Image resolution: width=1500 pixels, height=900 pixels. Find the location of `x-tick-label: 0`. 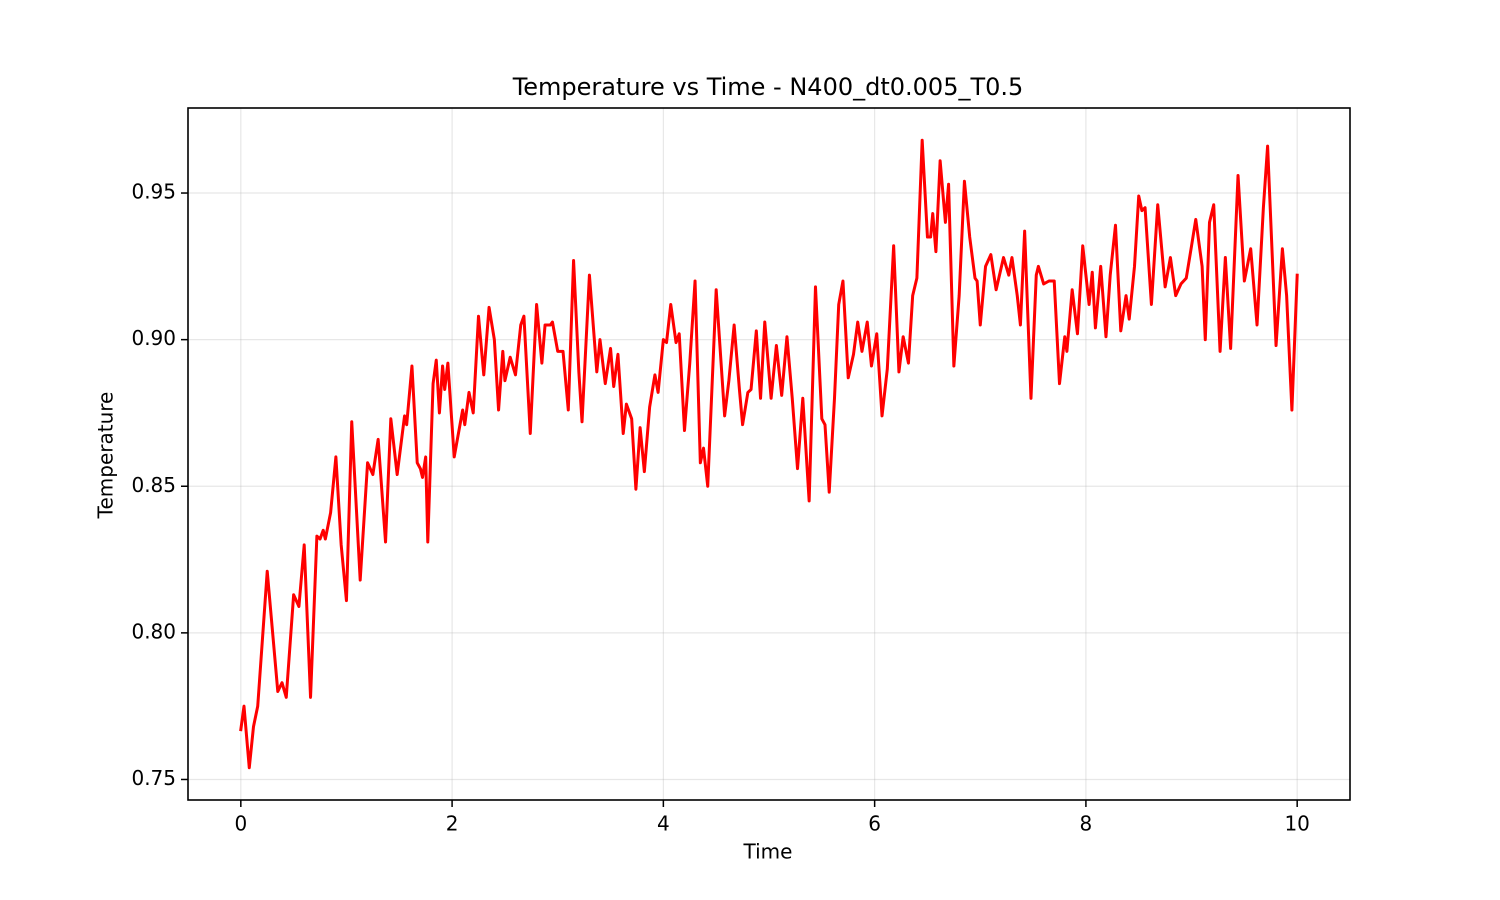

x-tick-label: 0 is located at coordinates (240, 824).